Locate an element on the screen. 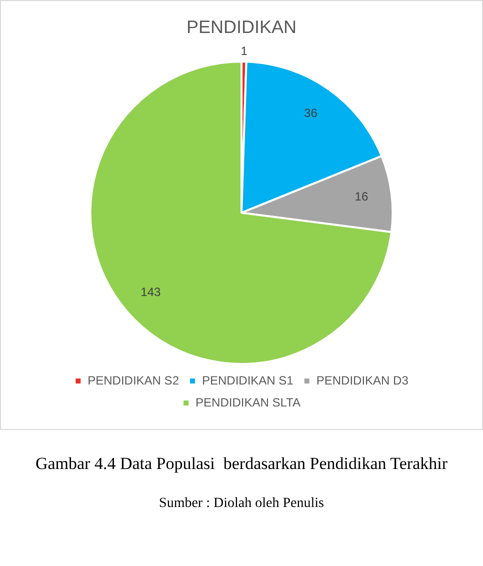  legend-label: PENDIDIKAN SLTA is located at coordinates (248, 402).